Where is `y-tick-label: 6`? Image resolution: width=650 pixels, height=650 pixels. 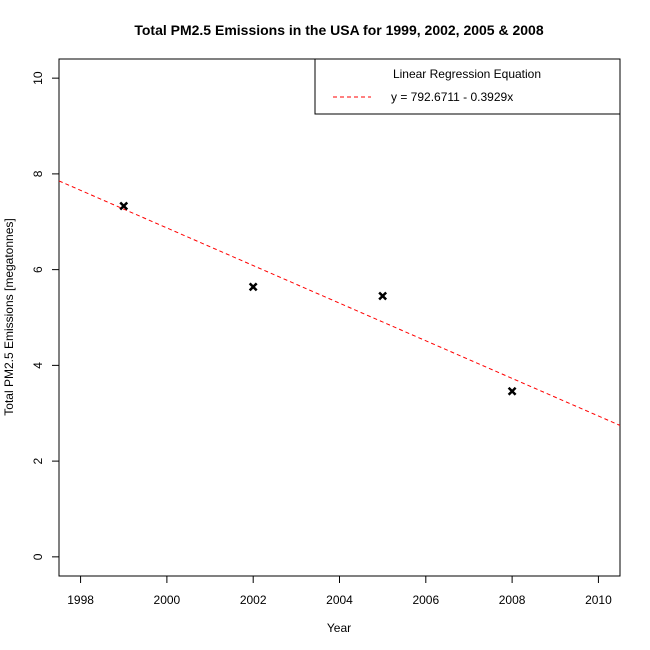 y-tick-label: 6 is located at coordinates (38, 269).